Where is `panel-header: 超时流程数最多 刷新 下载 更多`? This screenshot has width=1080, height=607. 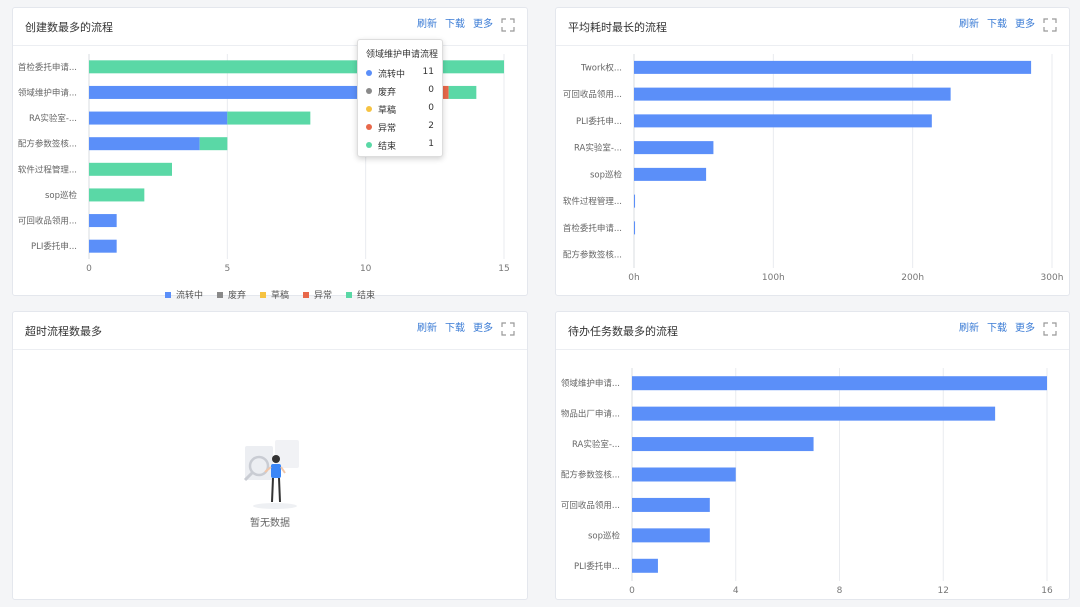
panel-header: 超时流程数最多 刷新 下载 更多 is located at coordinates (270, 331).